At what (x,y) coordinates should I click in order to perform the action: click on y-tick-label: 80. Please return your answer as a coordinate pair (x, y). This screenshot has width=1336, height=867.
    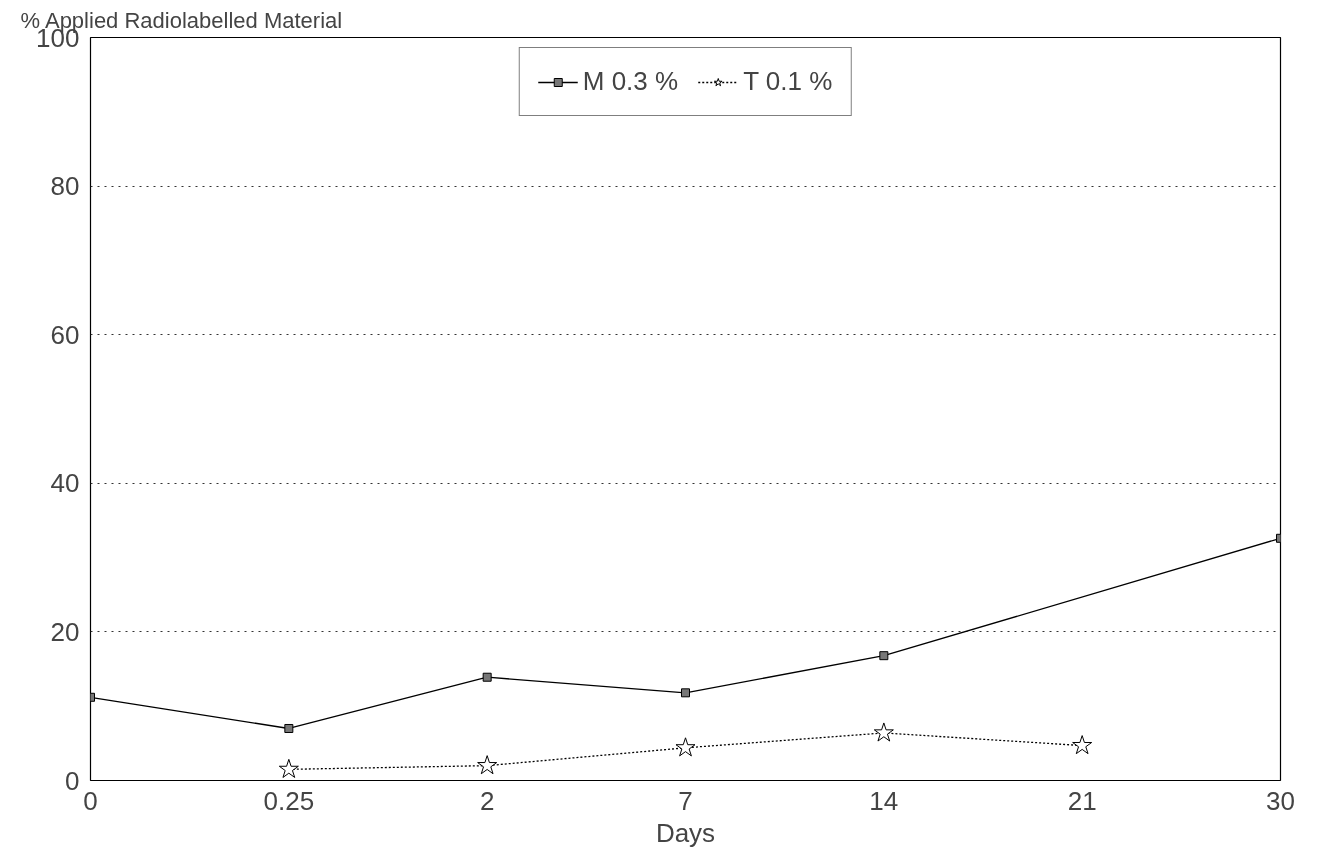
    Looking at the image, I should click on (65, 186).